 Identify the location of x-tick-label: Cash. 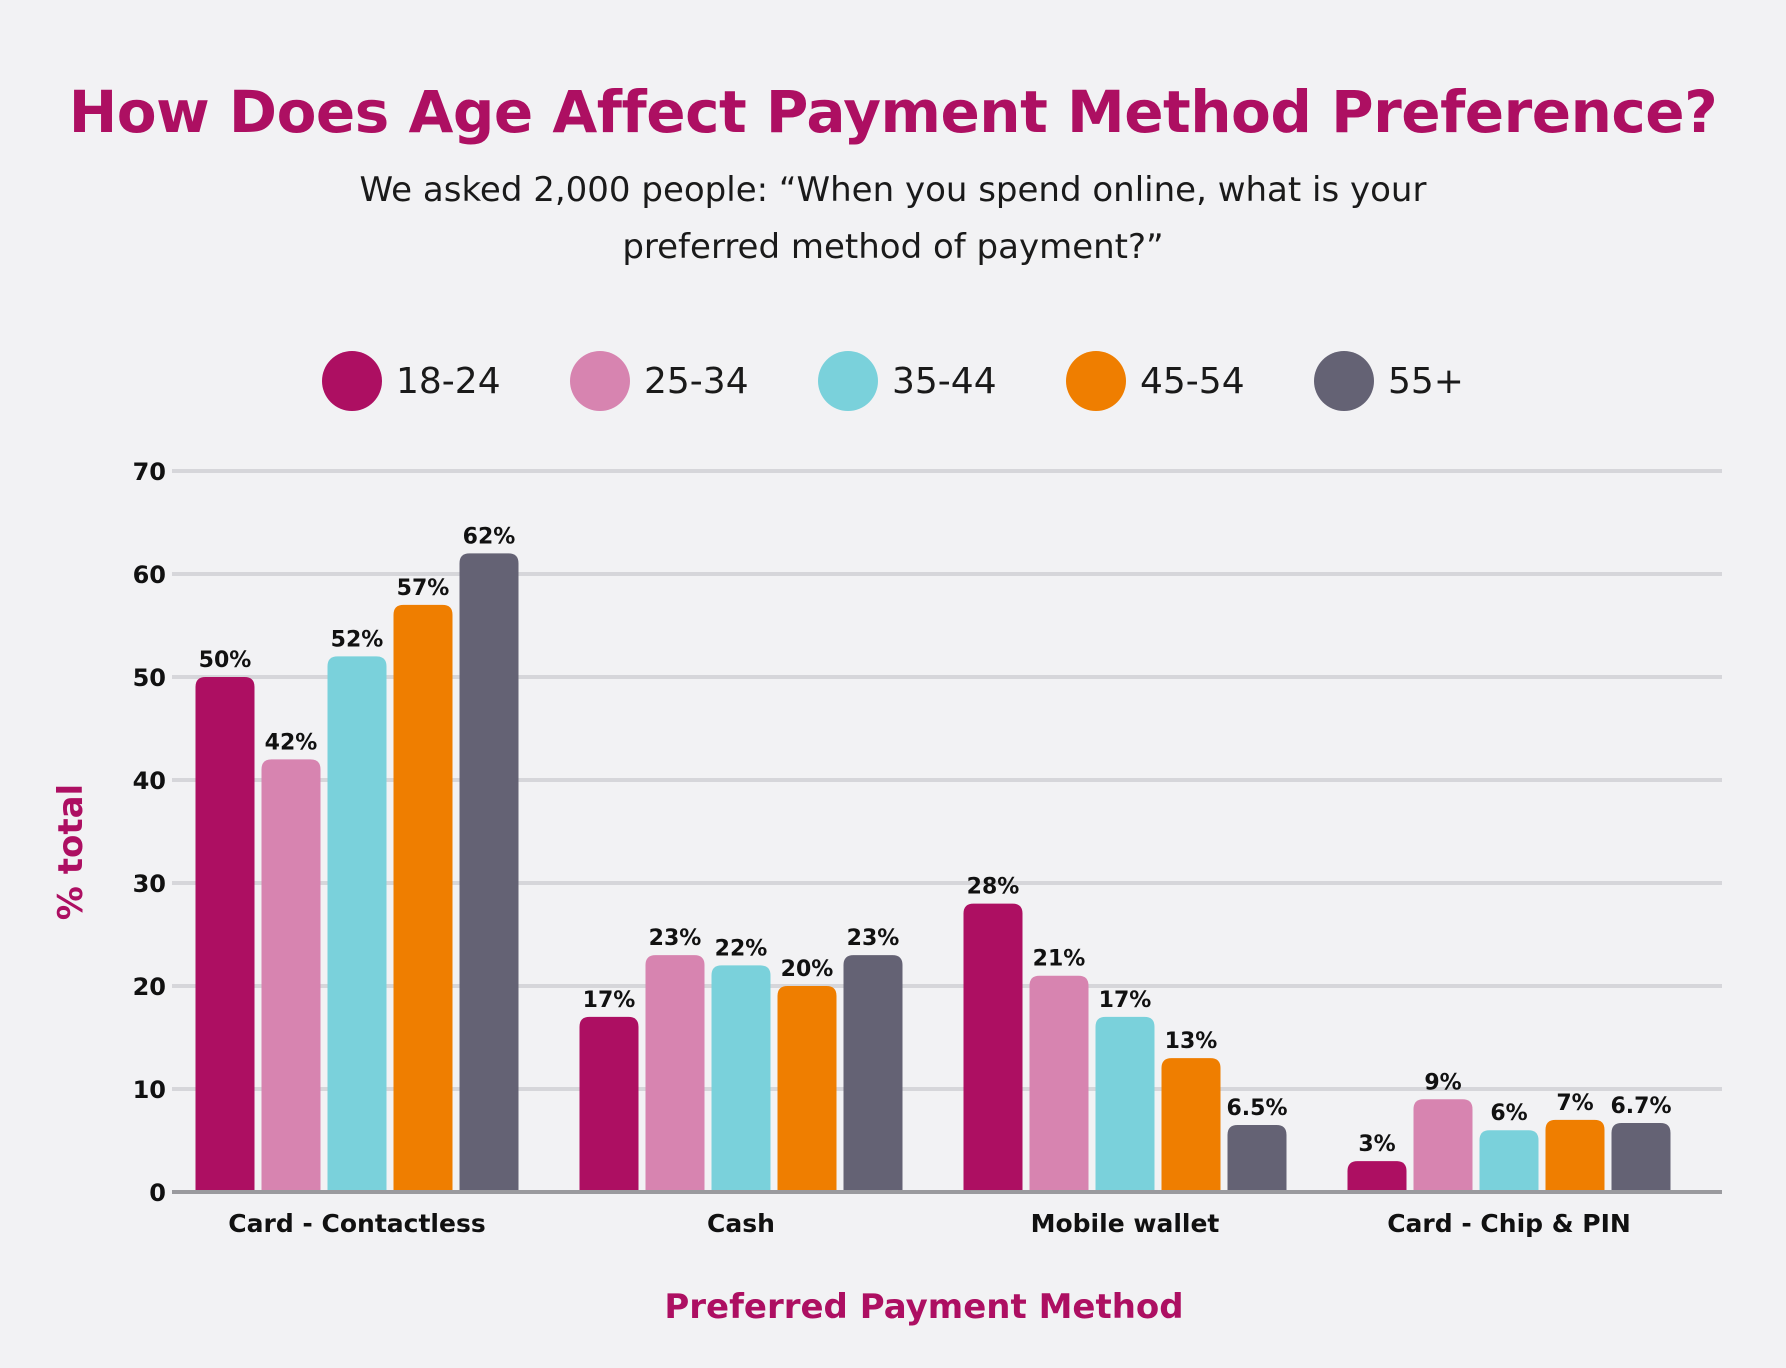
(741, 1223).